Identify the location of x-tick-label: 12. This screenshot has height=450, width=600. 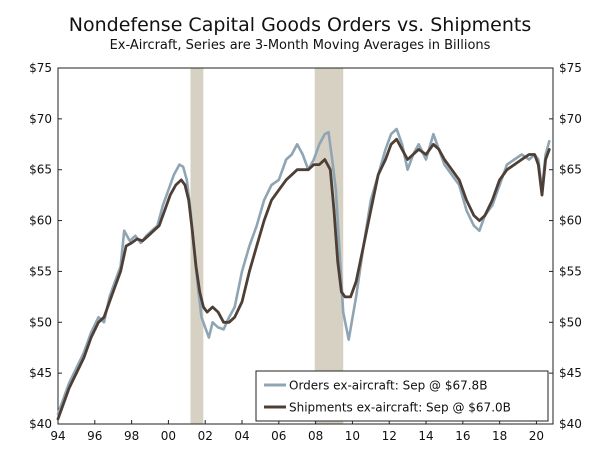
(389, 436).